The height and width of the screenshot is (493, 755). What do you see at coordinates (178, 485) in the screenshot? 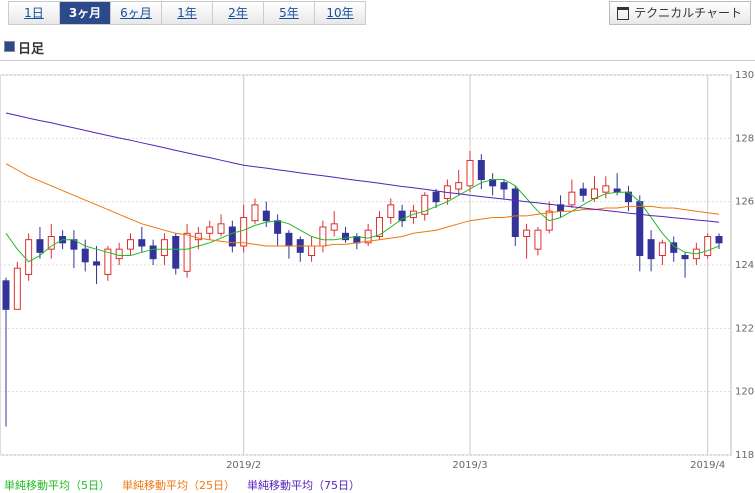
I see `legend-entry: 単純移動平均（25日）` at bounding box center [178, 485].